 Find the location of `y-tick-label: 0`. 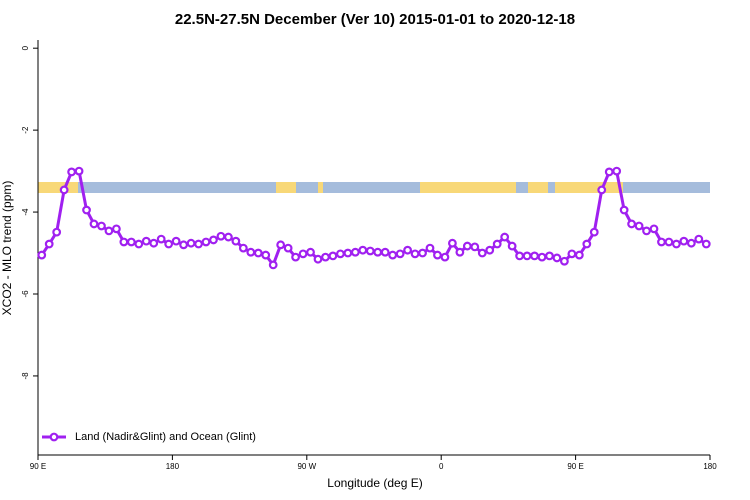

y-tick-label: 0 is located at coordinates (25, 47).